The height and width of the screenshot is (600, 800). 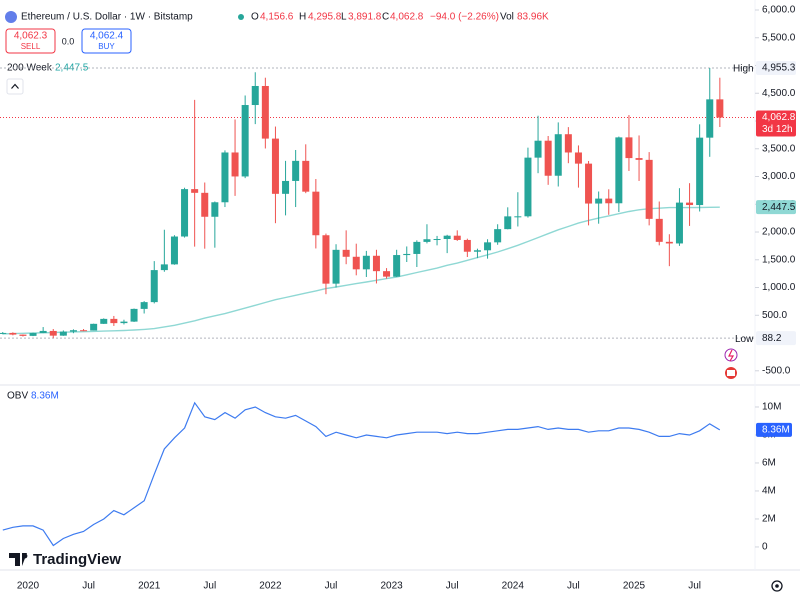 I want to click on low-name: Low, so click(x=744, y=339).